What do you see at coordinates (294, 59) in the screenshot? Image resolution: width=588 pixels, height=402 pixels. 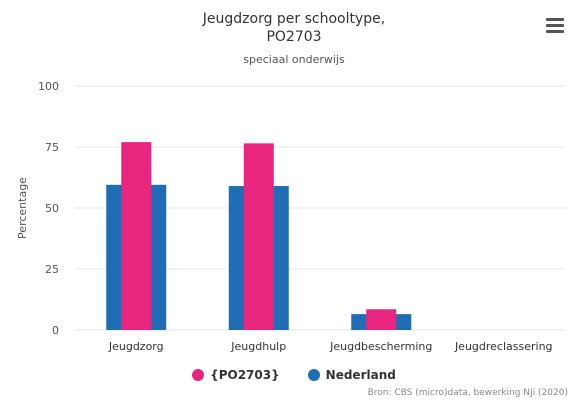 I see `chart-subtitle: speciaal onderwijs` at bounding box center [294, 59].